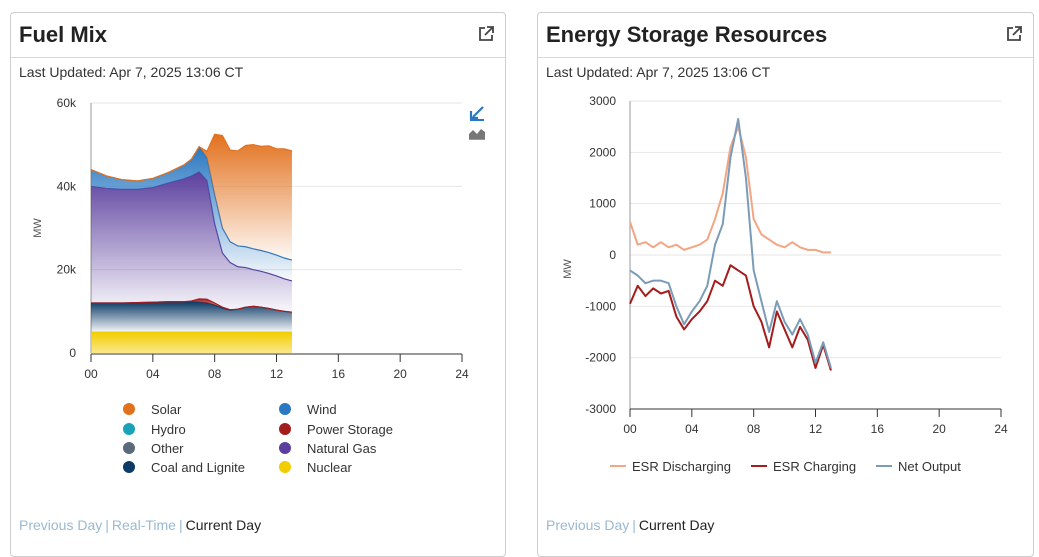 The width and height of the screenshot is (1039, 557). Describe the element at coordinates (67, 103) in the screenshot. I see `y-tick-label: 60k` at that location.